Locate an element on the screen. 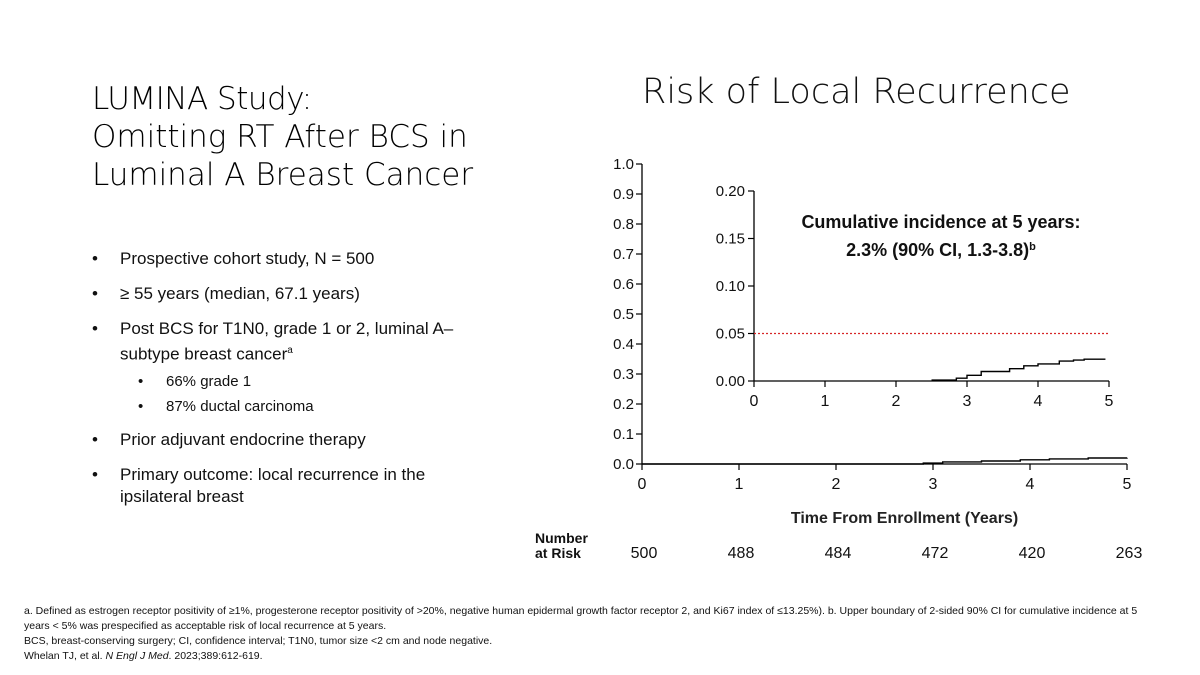 This screenshot has height=675, width=1200. y-tick-label: 0.1 is located at coordinates (623, 434).